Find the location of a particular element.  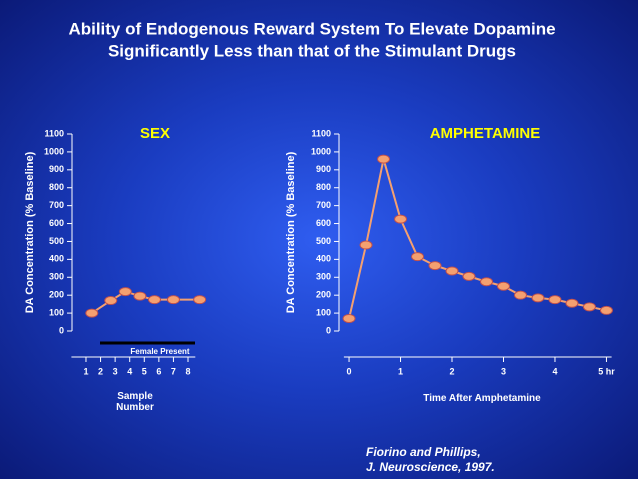

x-tick-label: 5 hr is located at coordinates (606, 371).